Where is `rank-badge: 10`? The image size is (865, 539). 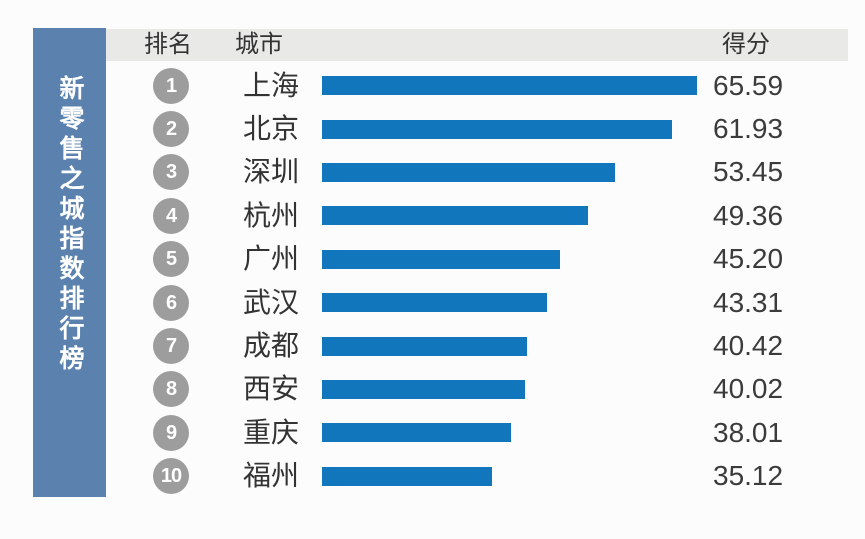 rank-badge: 10 is located at coordinates (171, 476).